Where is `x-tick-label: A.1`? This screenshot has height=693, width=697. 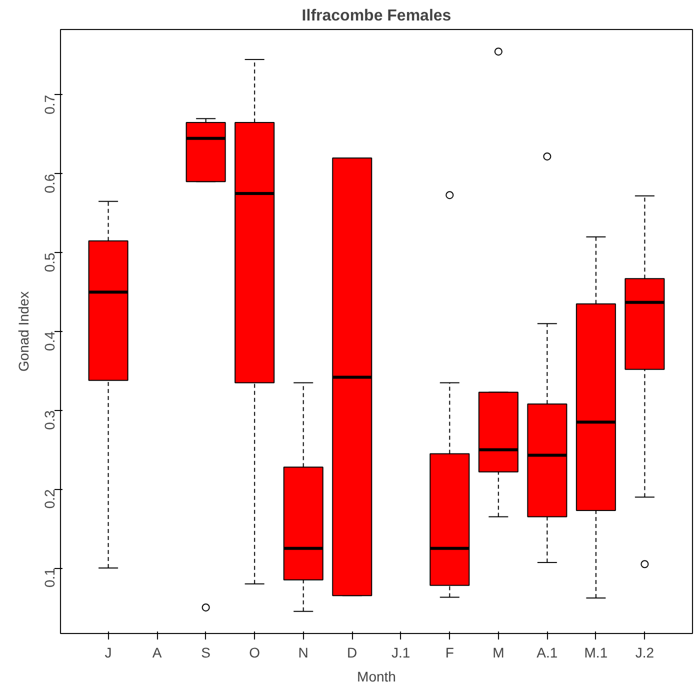
x-tick-label: A.1 is located at coordinates (547, 652).